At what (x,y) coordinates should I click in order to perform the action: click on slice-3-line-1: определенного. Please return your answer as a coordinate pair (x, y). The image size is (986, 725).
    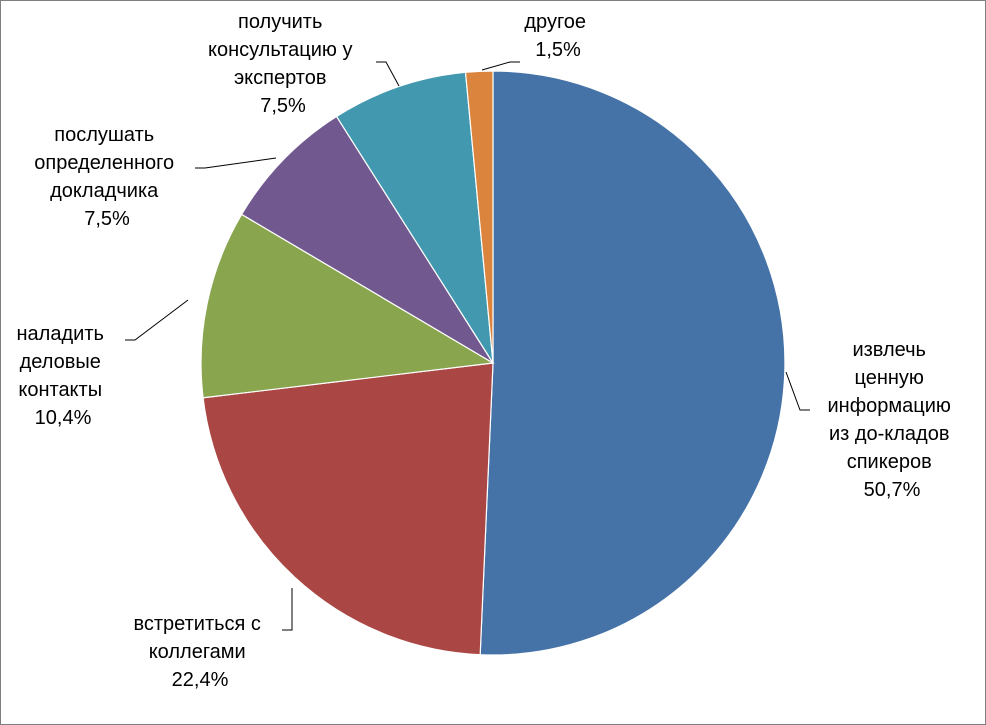
    Looking at the image, I should click on (104, 163).